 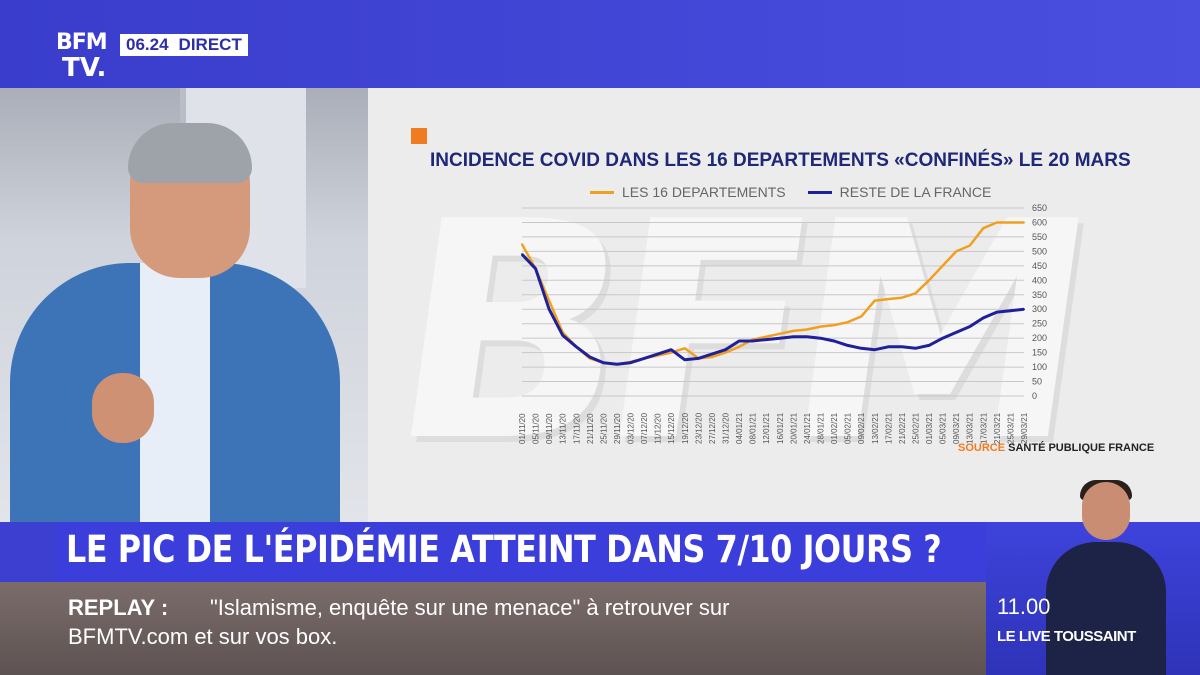 What do you see at coordinates (753, 428) in the screenshot?
I see `x-tick-label: 08/01/21` at bounding box center [753, 428].